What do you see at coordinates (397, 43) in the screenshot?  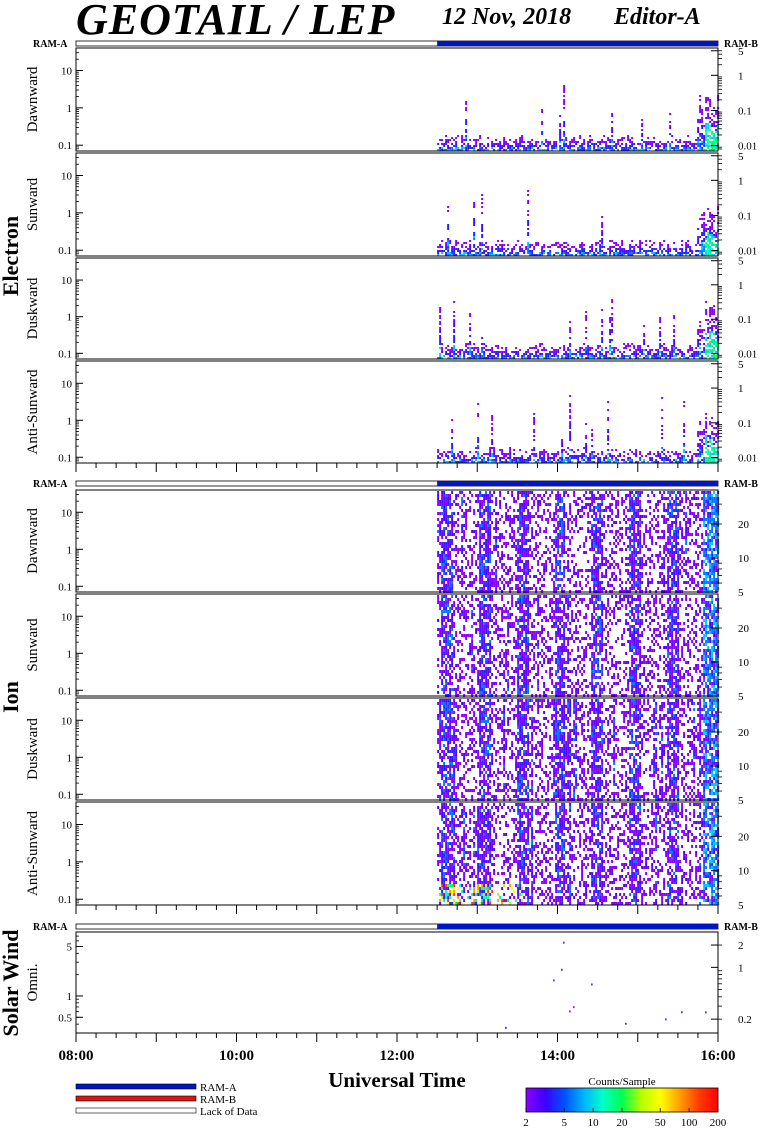 I see `ram-bar` at bounding box center [397, 43].